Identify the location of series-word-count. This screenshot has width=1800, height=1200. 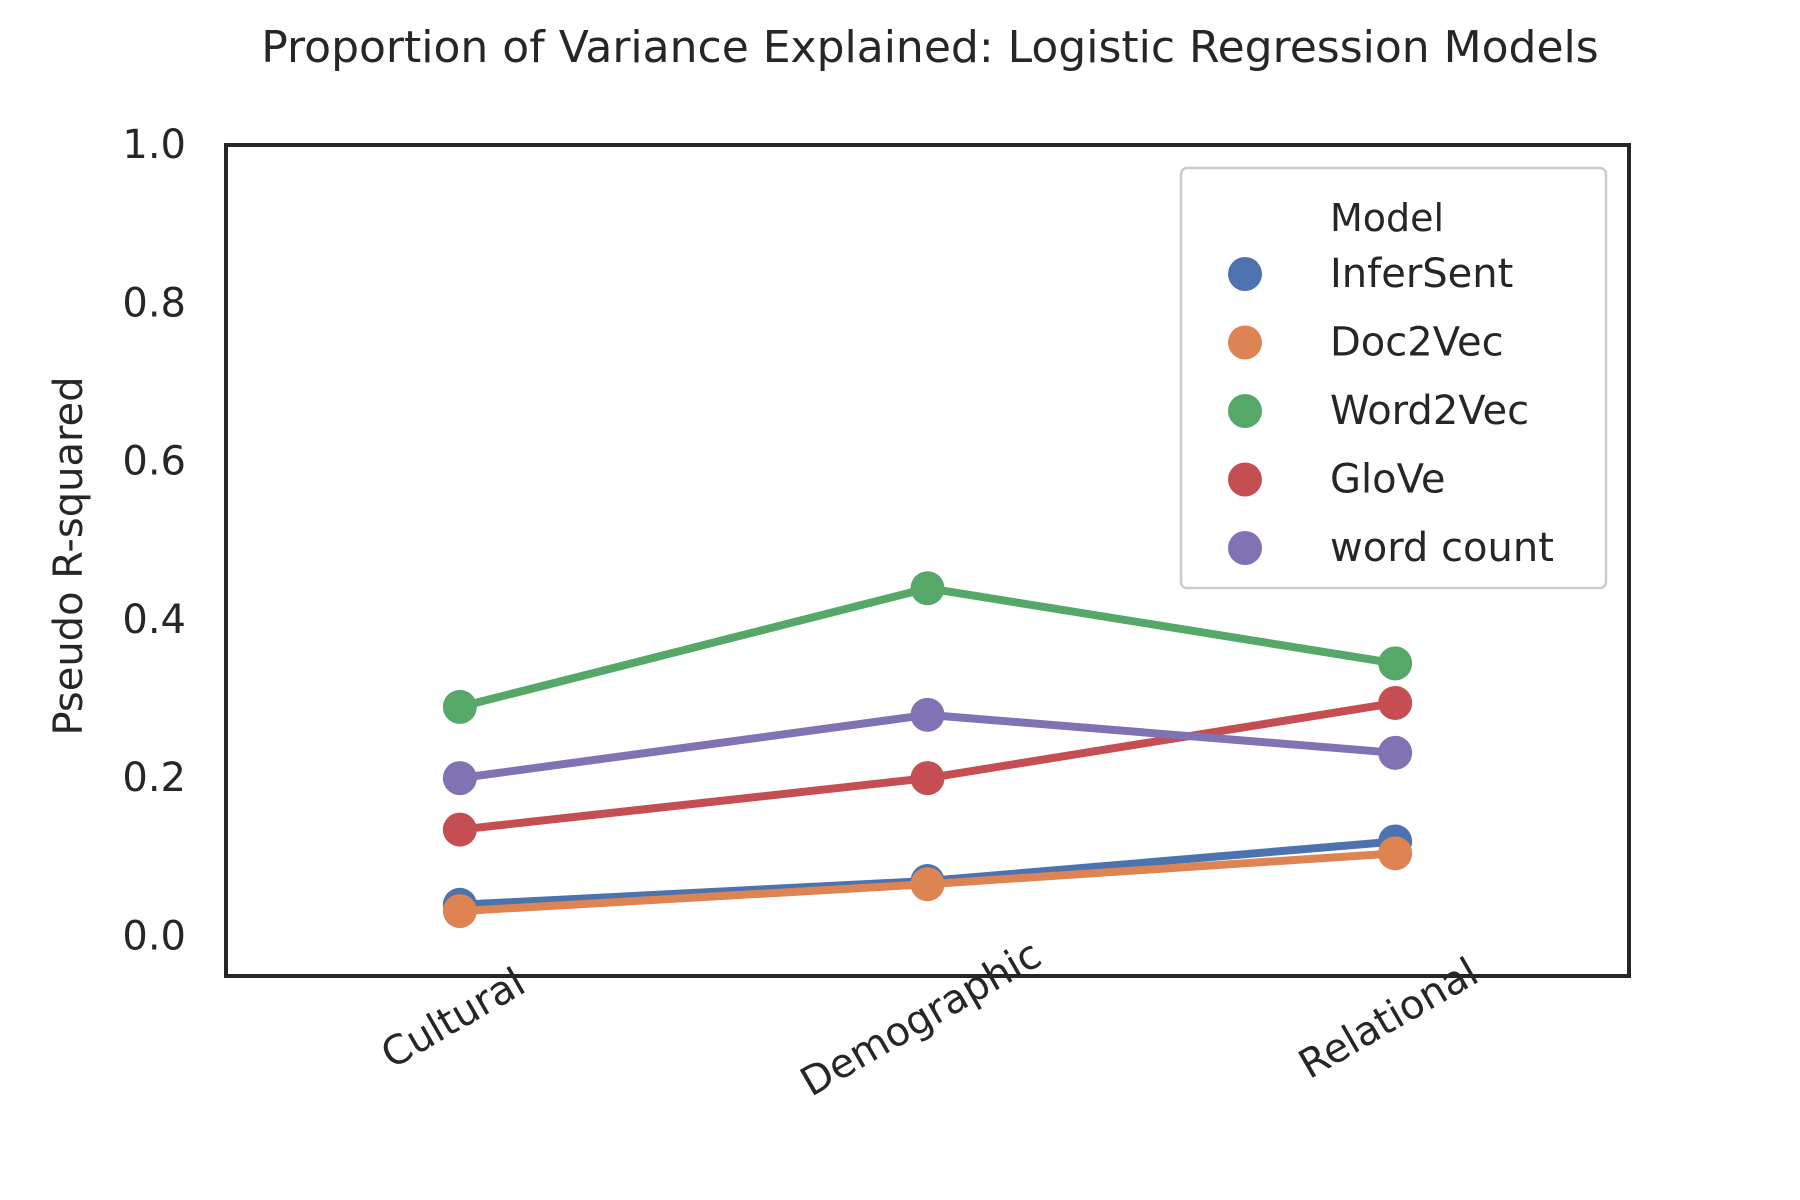
(927, 746).